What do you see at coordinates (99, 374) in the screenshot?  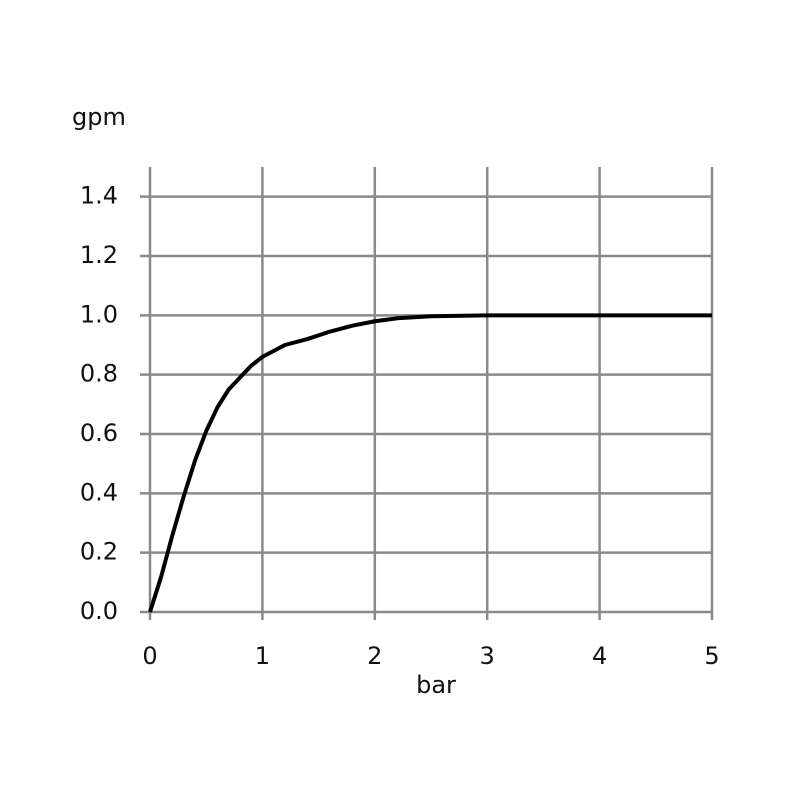 I see `y-tick-label: 0.8` at bounding box center [99, 374].